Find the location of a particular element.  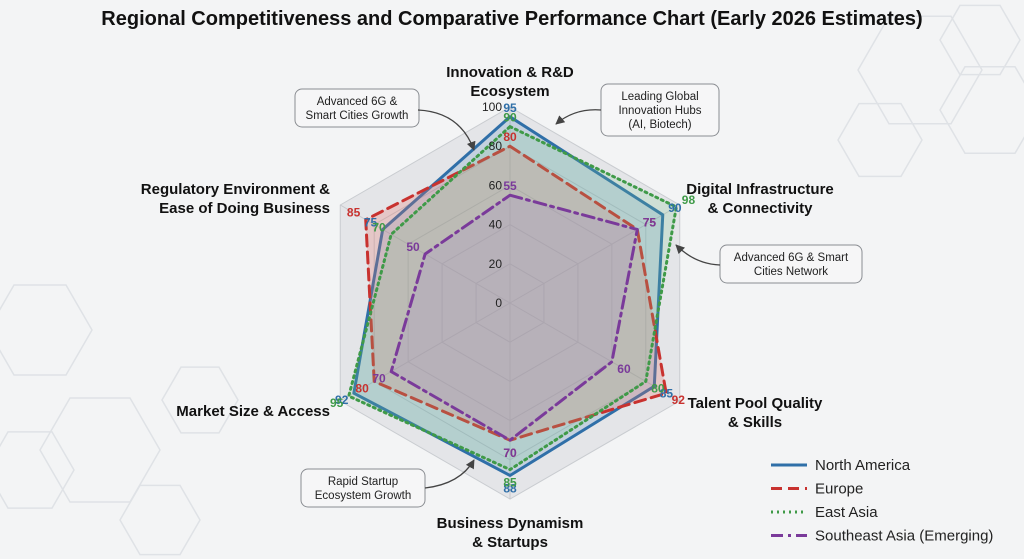

annotation-text: Smart Cities Growth is located at coordinates (357, 116).